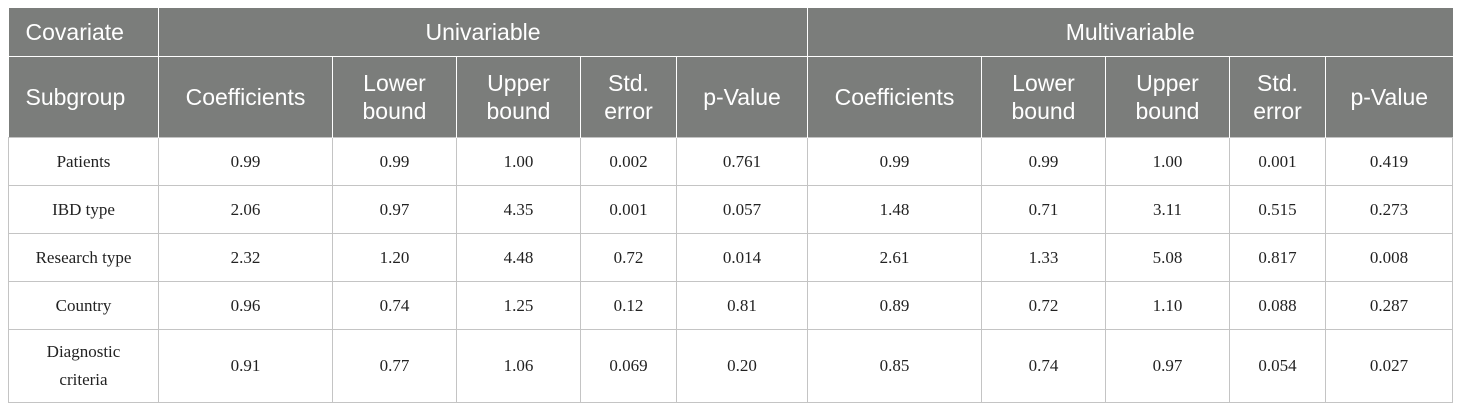 This screenshot has height=415, width=1460. Describe the element at coordinates (245, 366) in the screenshot. I see `uni-coefficient-cell: 0.91` at that location.